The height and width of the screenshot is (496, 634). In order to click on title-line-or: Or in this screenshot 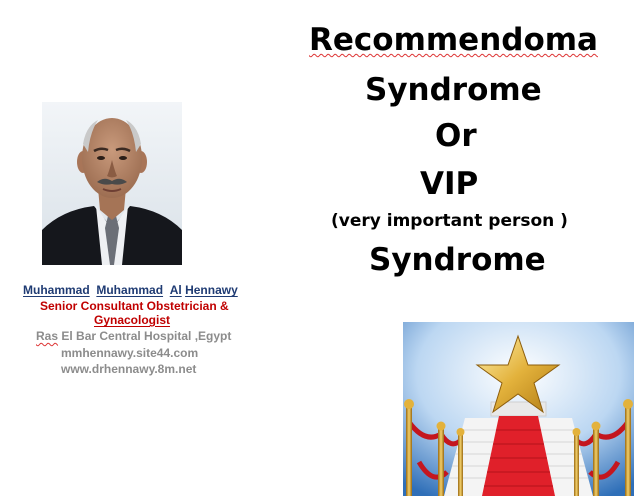, I will do `click(456, 136)`.